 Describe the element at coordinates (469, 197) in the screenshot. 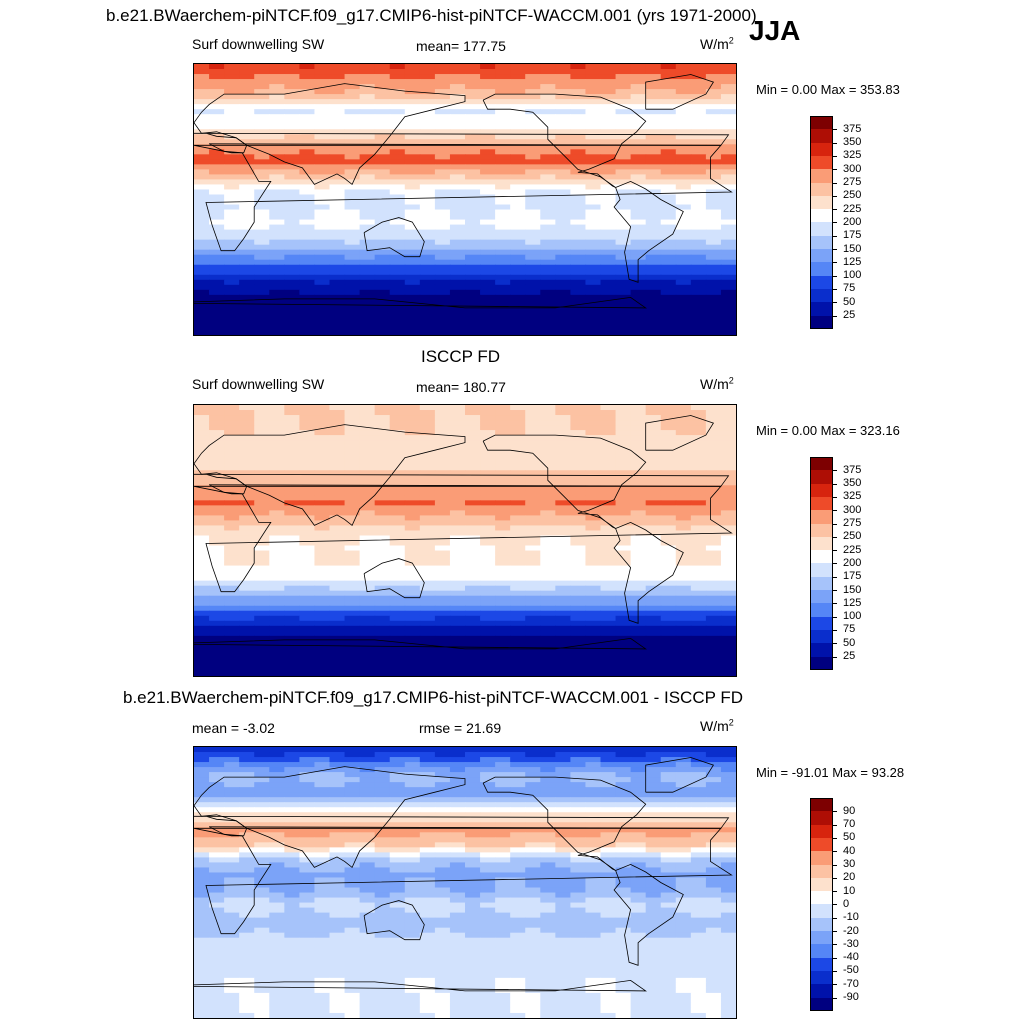

I see `coastline` at that location.